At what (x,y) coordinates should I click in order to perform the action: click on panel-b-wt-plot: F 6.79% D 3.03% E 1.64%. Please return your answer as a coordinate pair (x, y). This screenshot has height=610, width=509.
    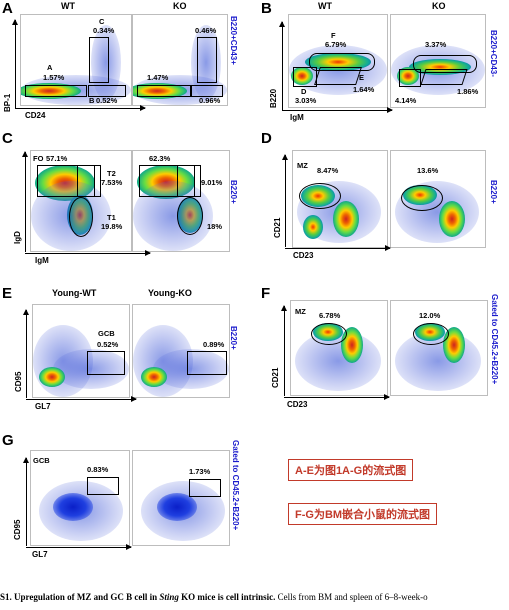
    Looking at the image, I should click on (338, 61).